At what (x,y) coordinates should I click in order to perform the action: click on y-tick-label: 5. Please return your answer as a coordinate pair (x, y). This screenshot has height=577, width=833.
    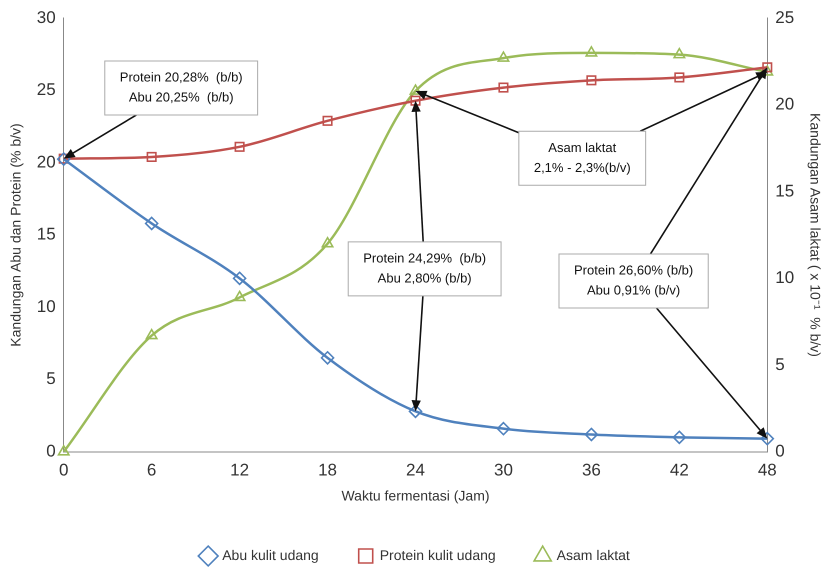
    Looking at the image, I should click on (51, 378).